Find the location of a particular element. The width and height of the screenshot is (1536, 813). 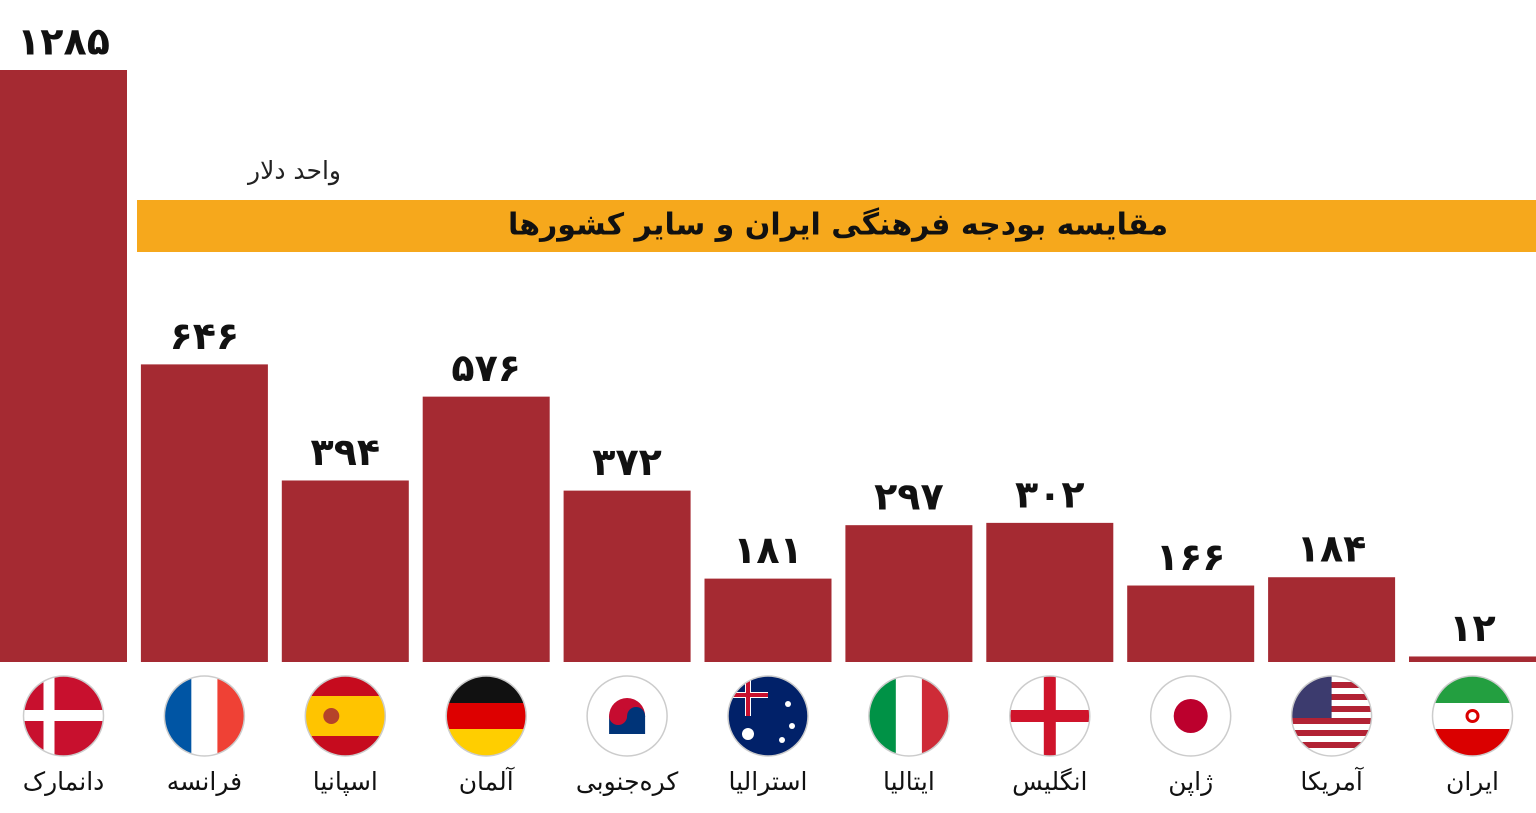

value-label: ۳۹۴ is located at coordinates (346, 452).